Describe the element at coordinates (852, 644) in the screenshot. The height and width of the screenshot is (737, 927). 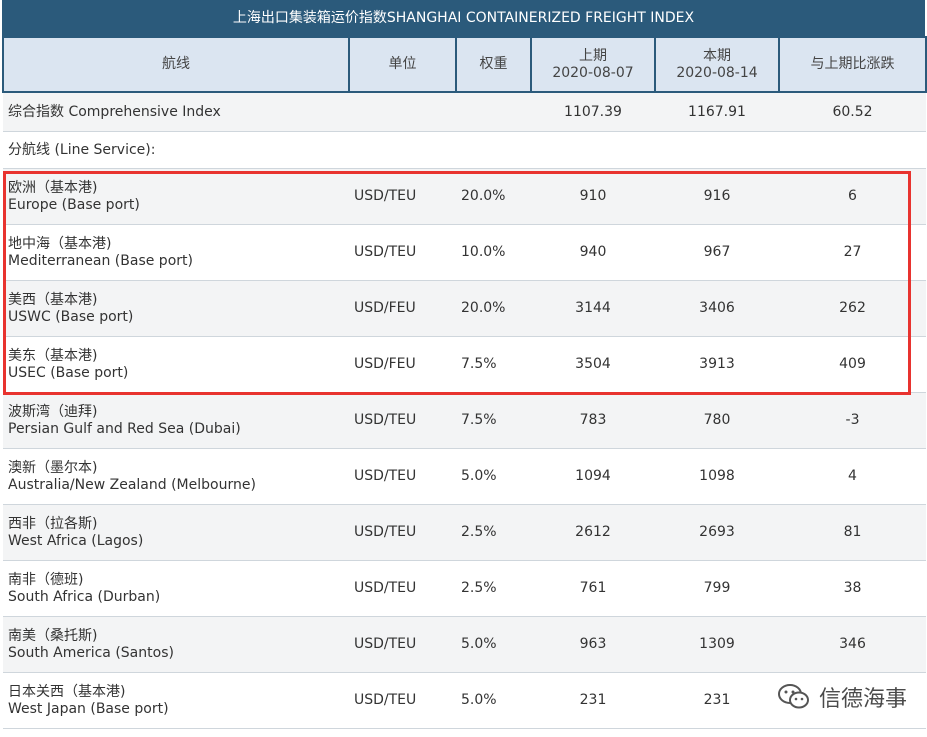
I see `route-change: 346` at that location.